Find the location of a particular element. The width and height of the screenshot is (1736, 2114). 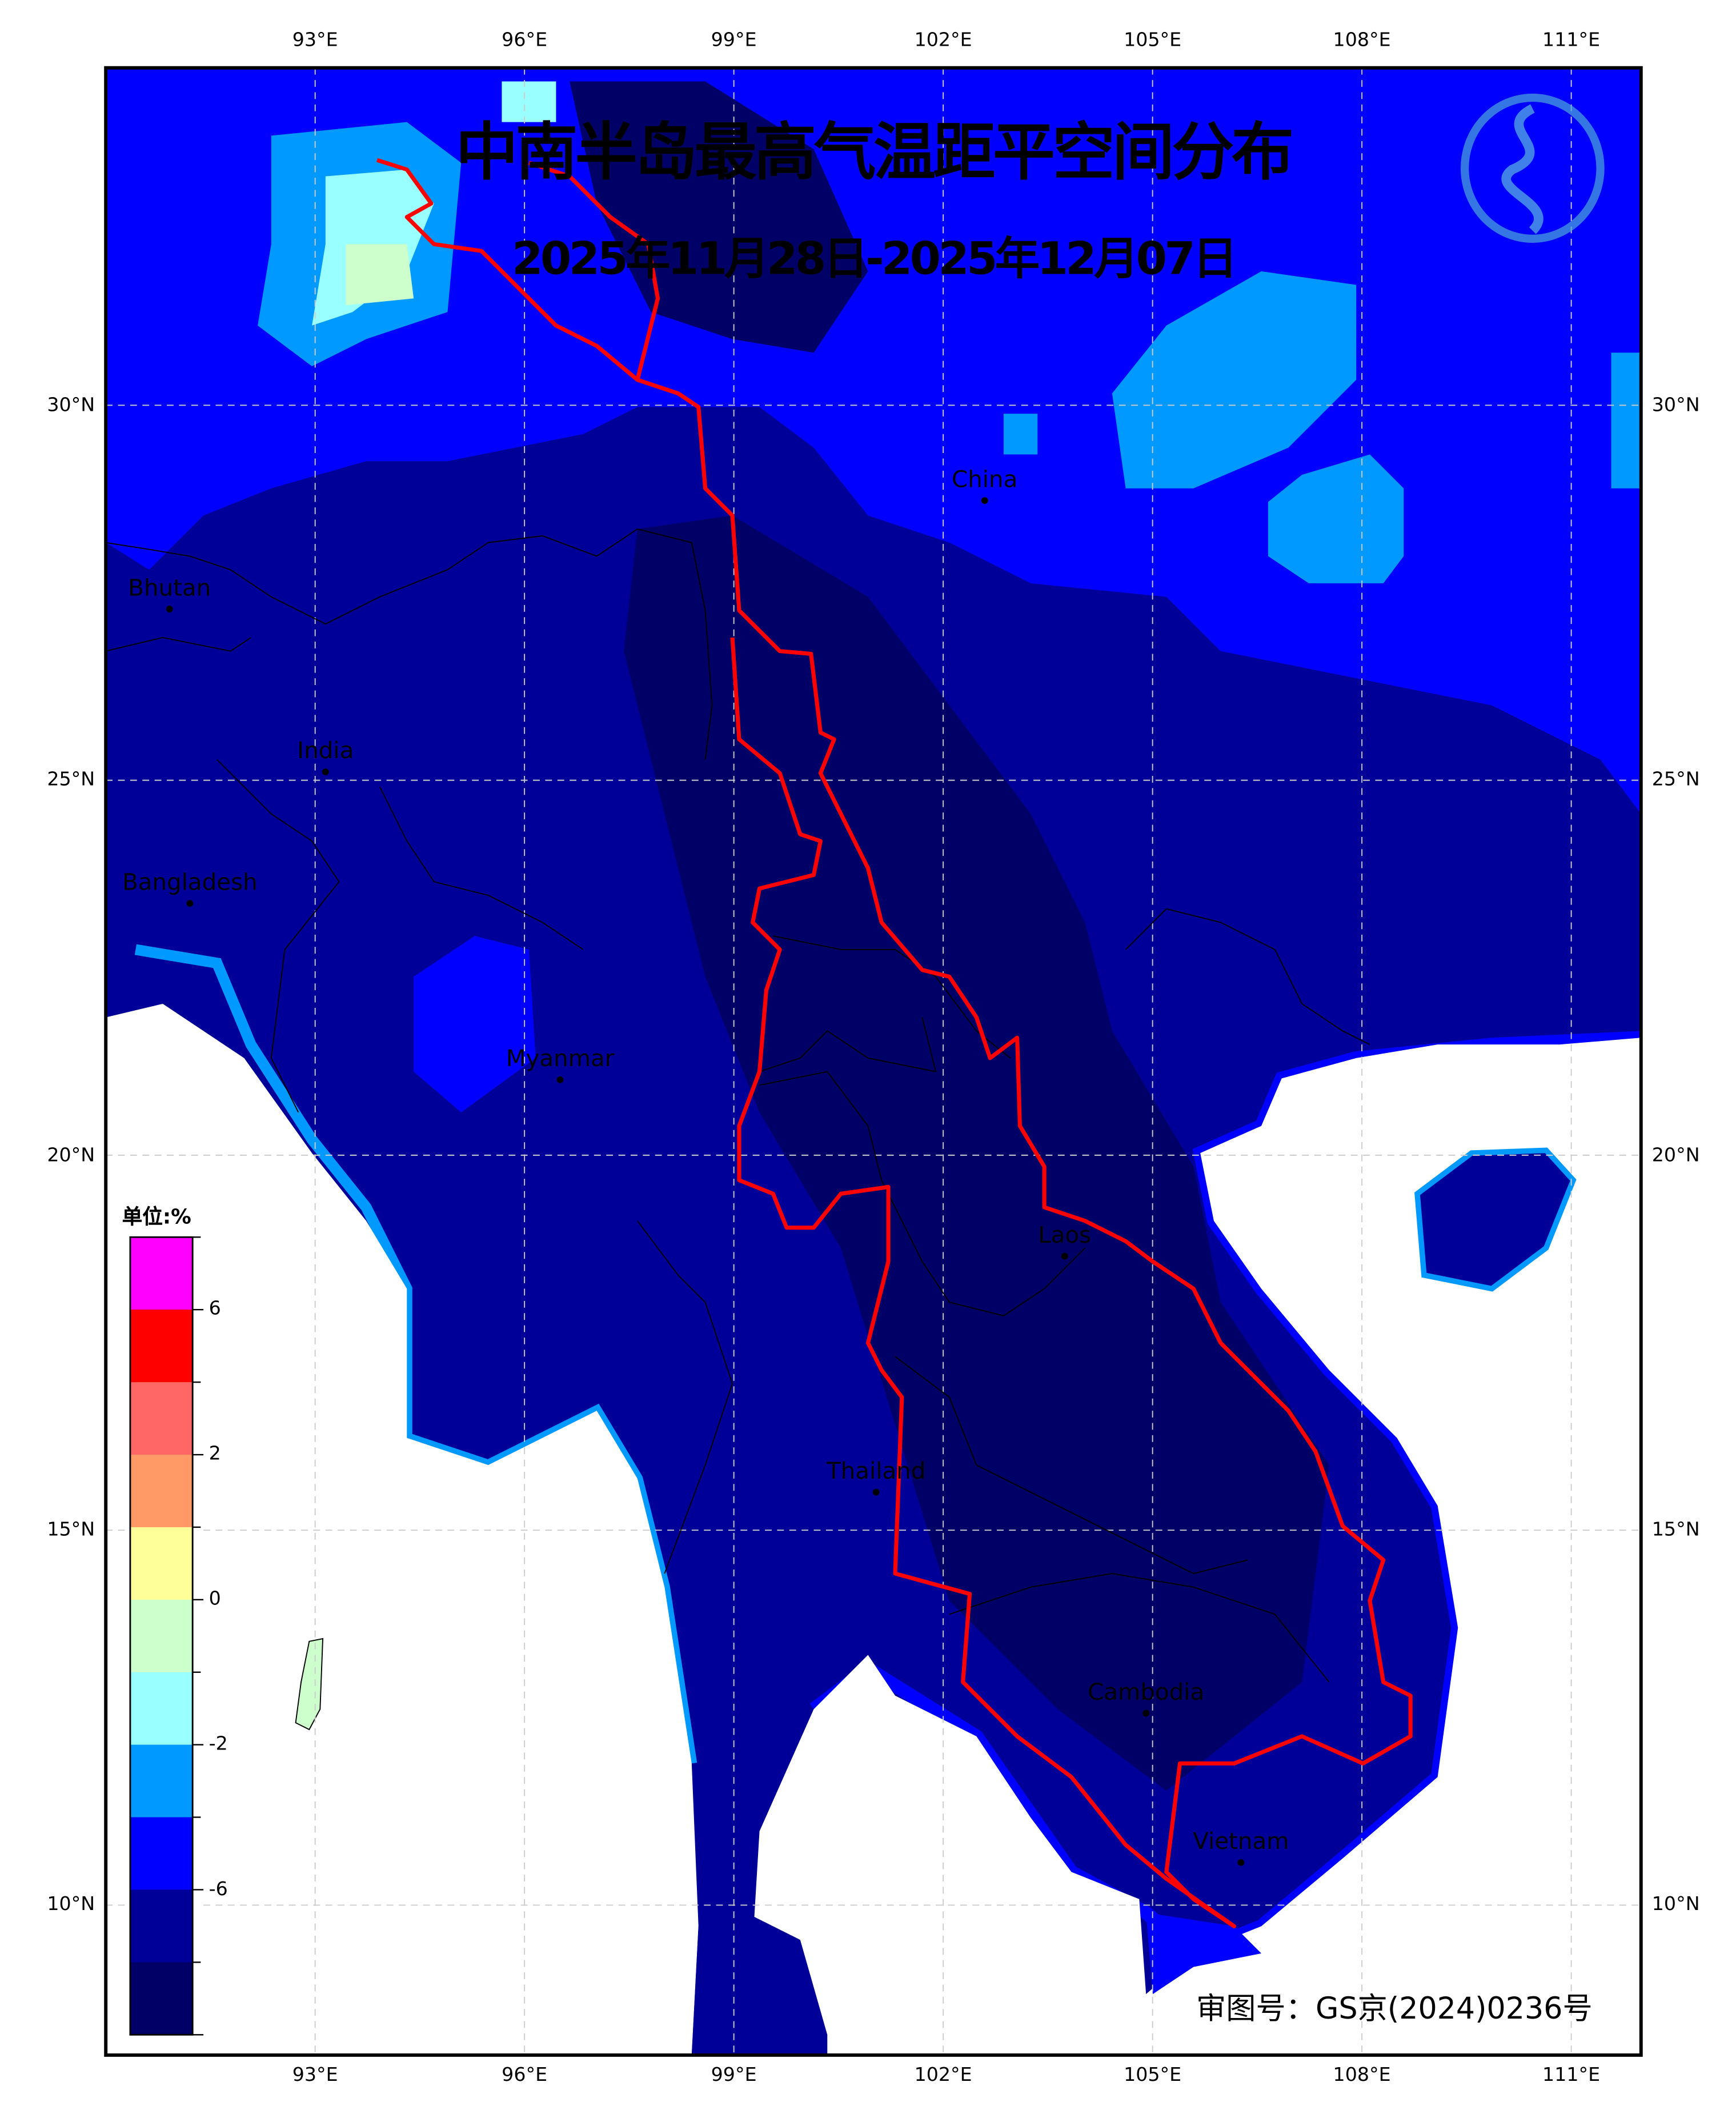

lon-tick-bottom: 99°E is located at coordinates (734, 2075).